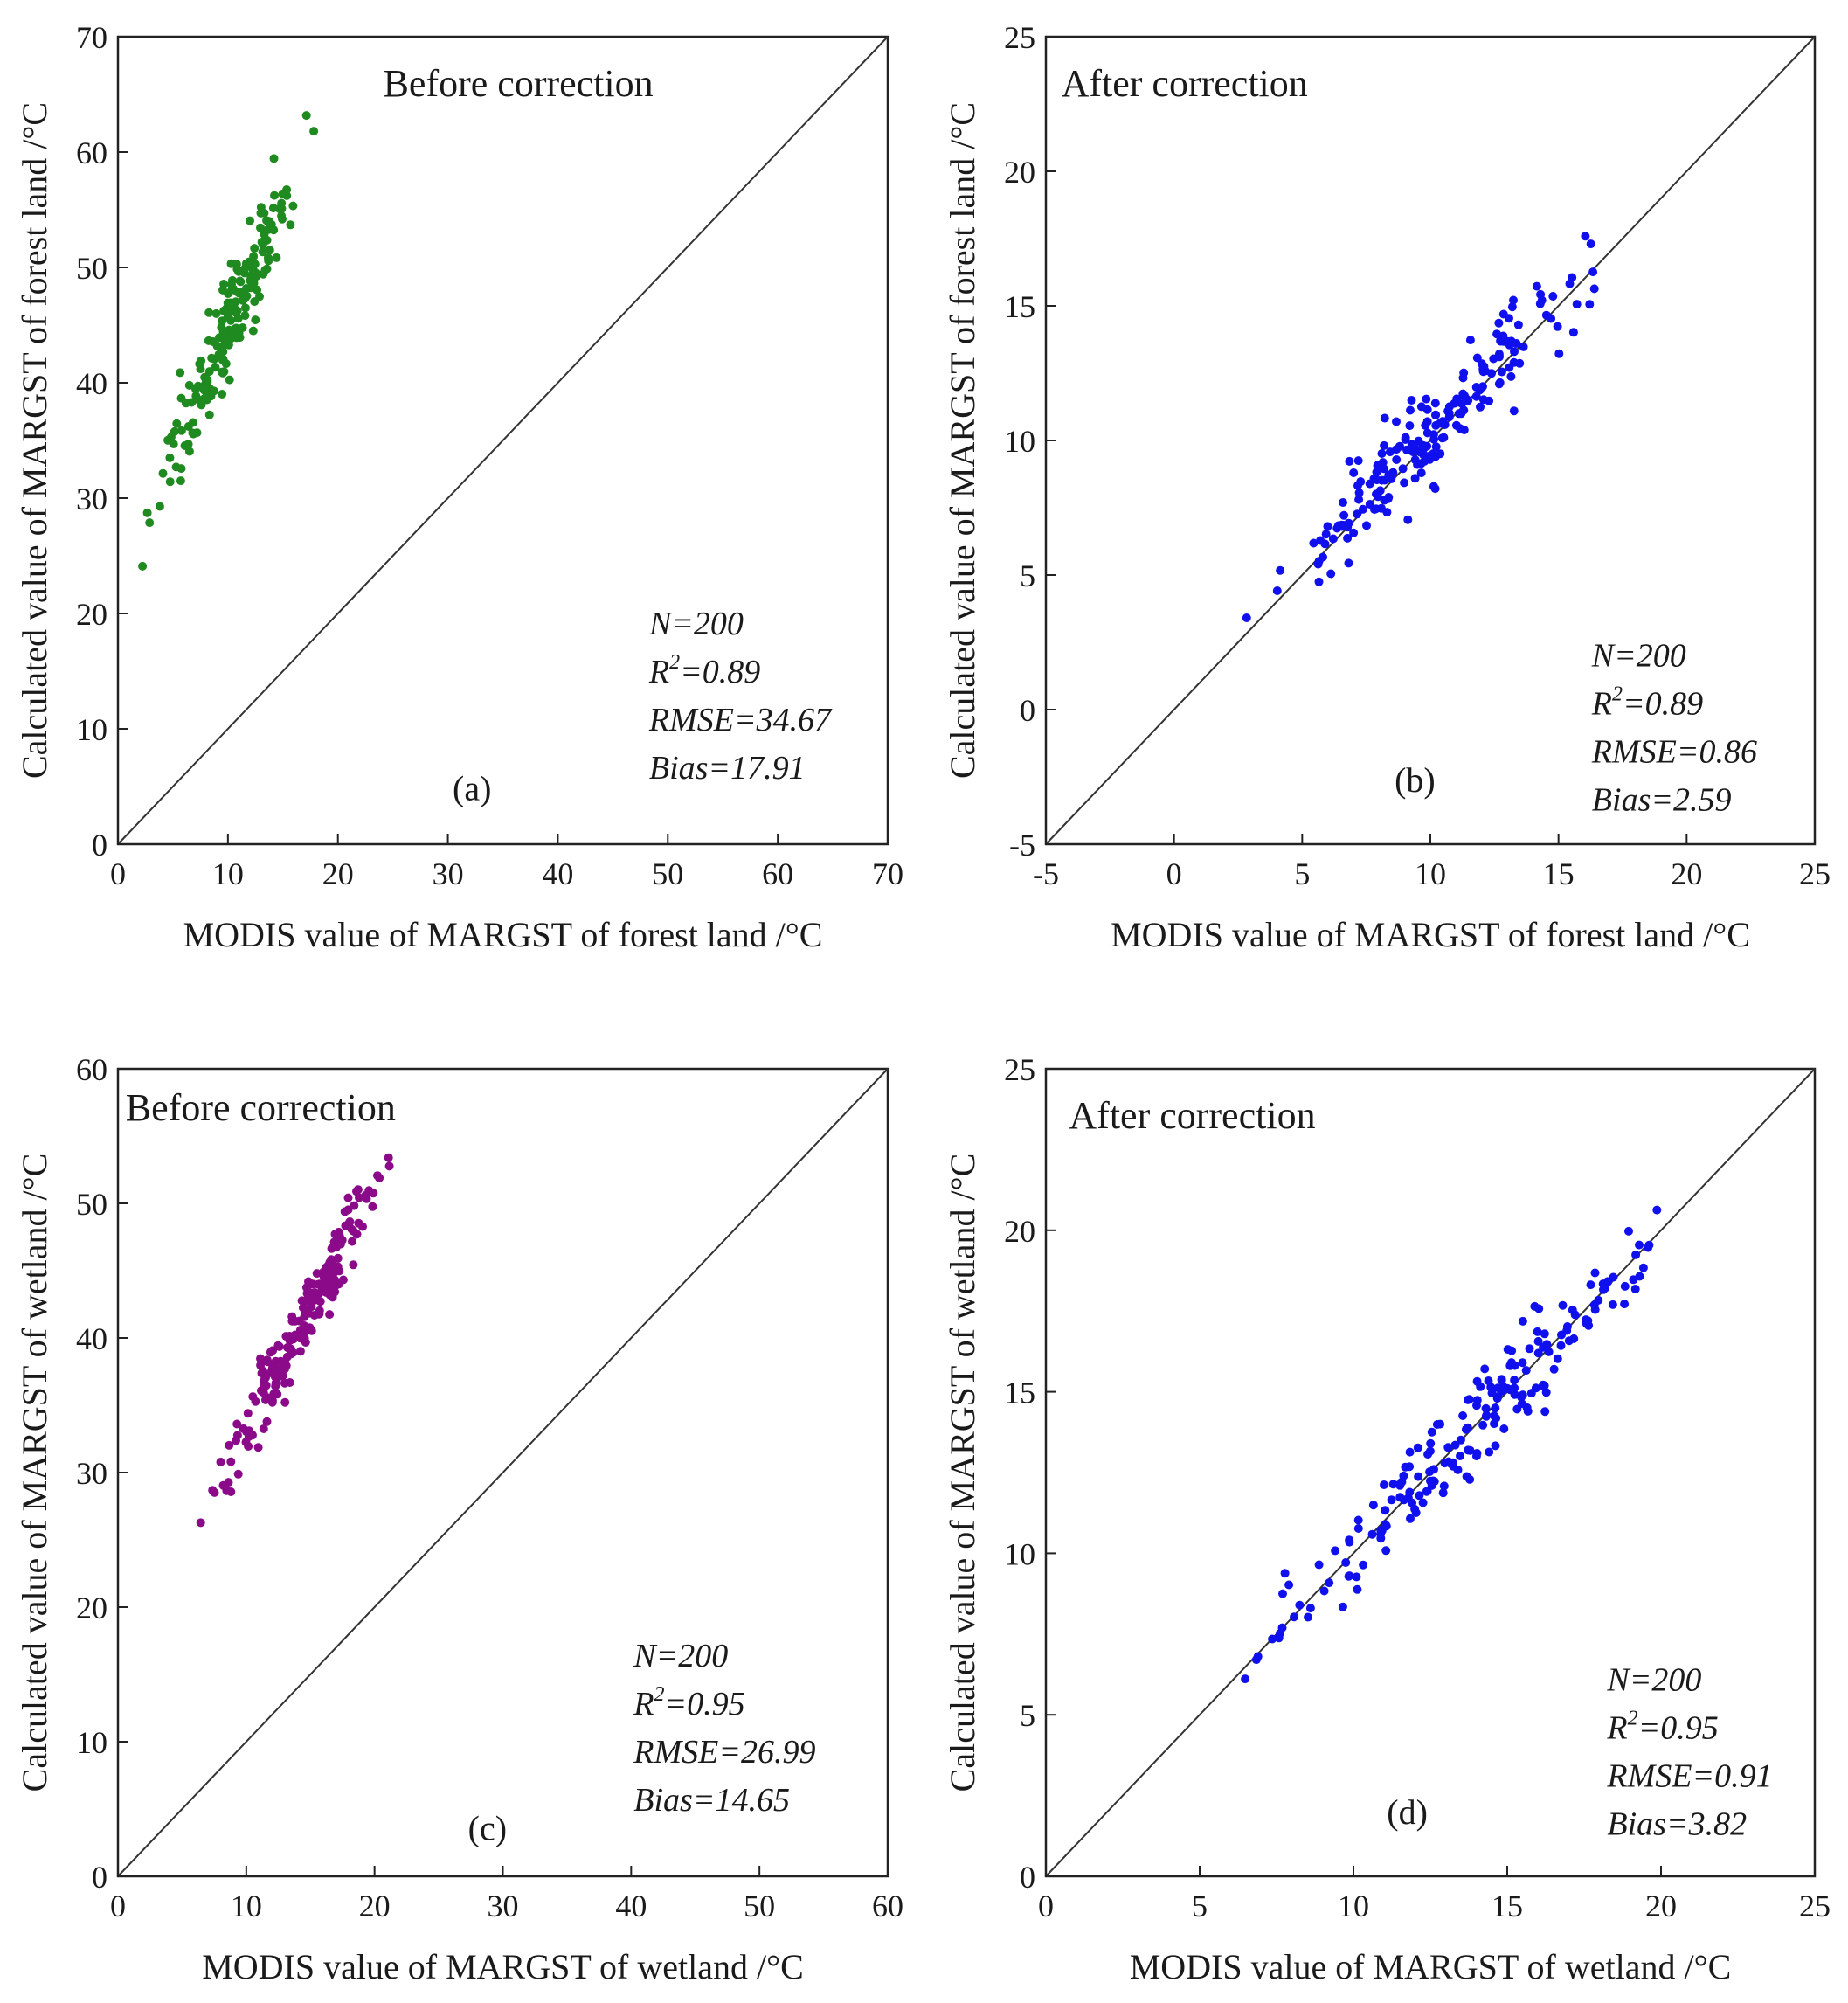  What do you see at coordinates (1815, 873) in the screenshot?
I see `x-tick-label: 25` at bounding box center [1815, 873].